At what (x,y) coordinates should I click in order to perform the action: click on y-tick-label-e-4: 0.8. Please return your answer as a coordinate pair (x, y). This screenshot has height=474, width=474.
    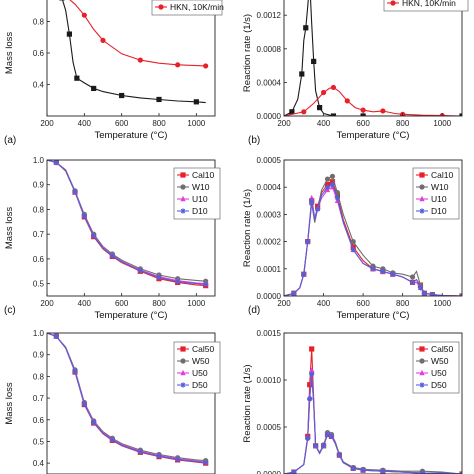
    Looking at the image, I should click on (39, 376).